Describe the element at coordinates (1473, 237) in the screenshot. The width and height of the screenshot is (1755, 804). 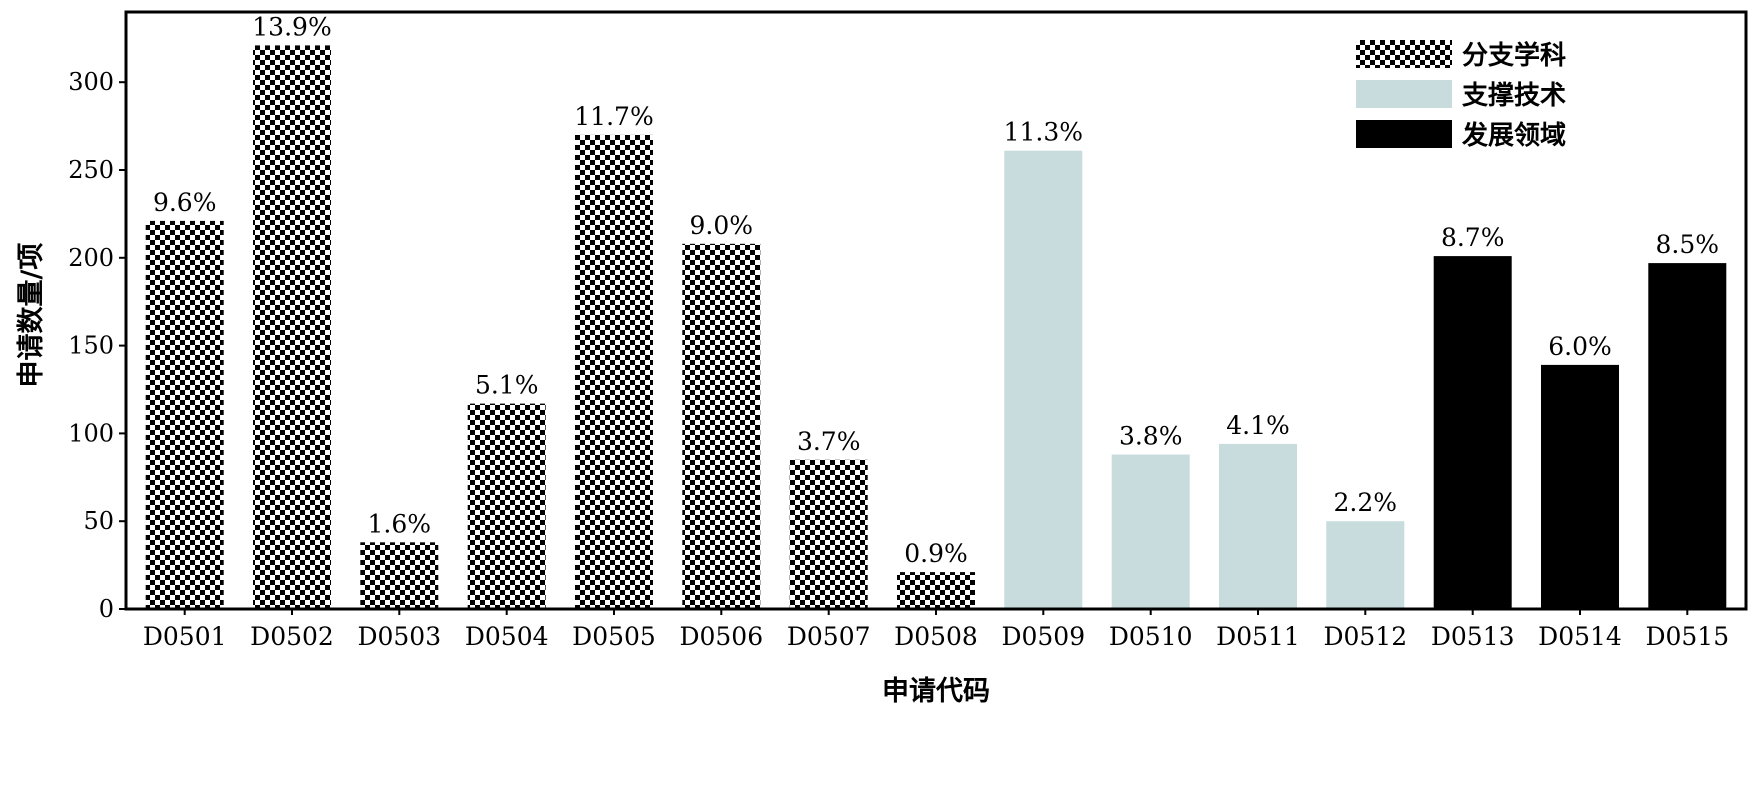
I see `value-label-d0513: 8.7%` at that location.